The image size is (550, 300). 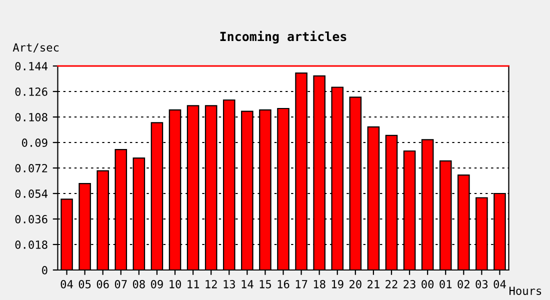 I want to click on y-tick-label: 0.072, so click(x=31, y=168).